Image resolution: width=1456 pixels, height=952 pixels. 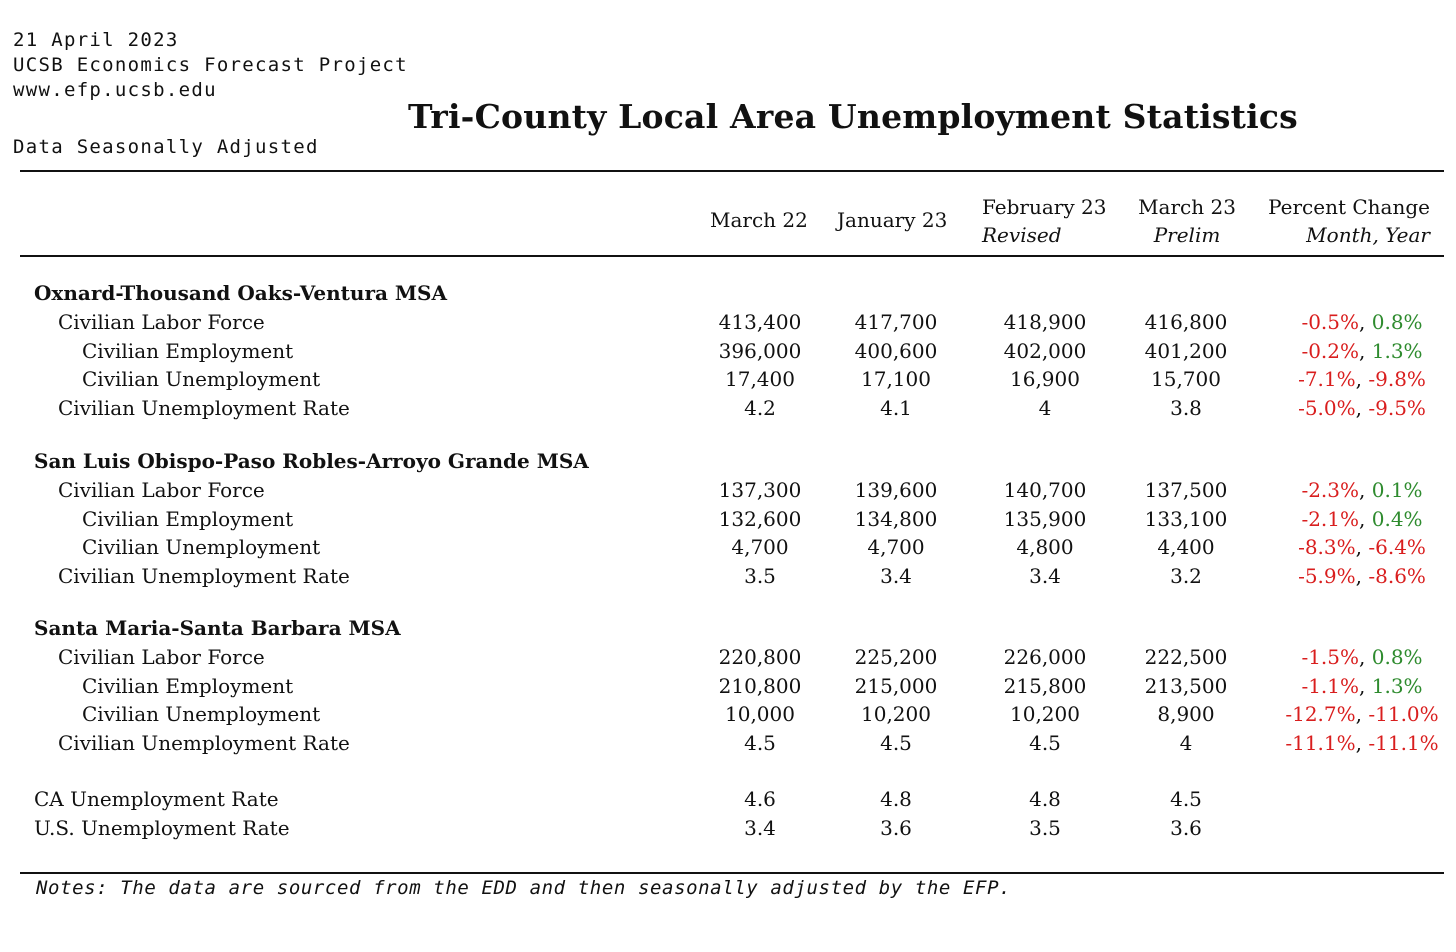 I want to click on cell-value: 17,100, so click(x=896, y=379).